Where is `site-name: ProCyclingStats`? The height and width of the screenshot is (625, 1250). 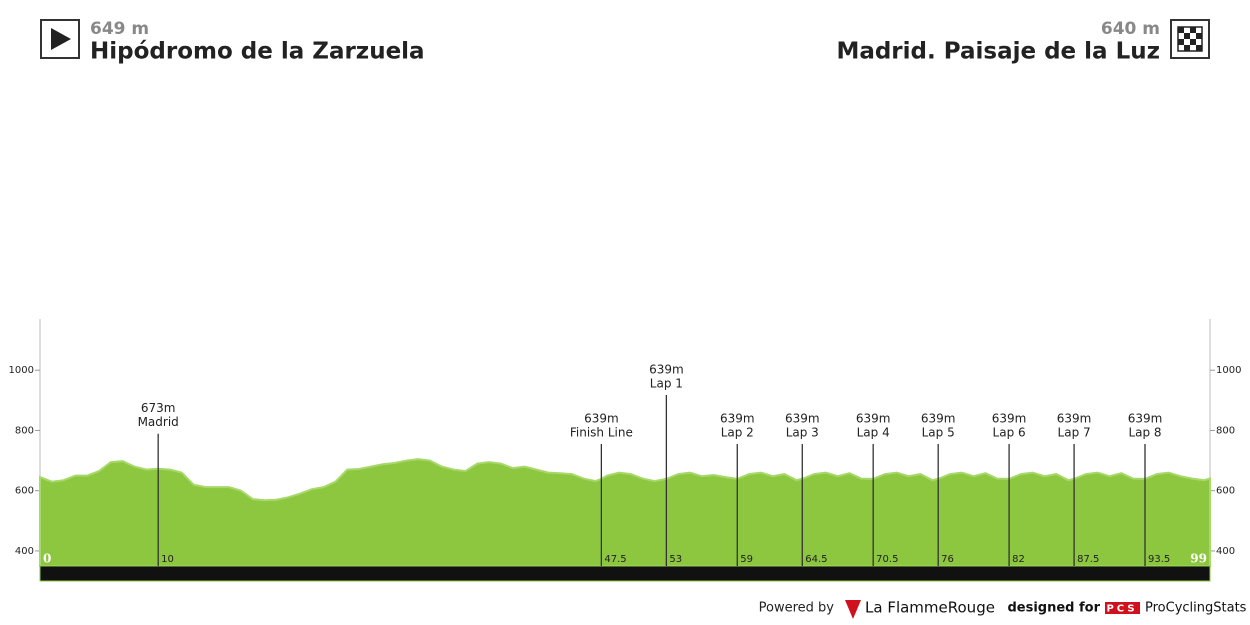 site-name: ProCyclingStats is located at coordinates (1196, 608).